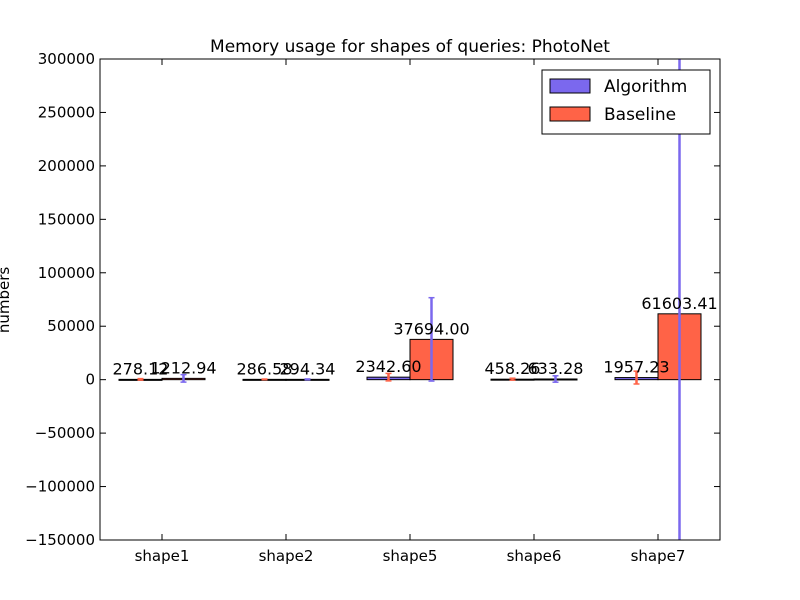  Describe the element at coordinates (431, 339) in the screenshot. I see `error-bar-baseline-shape5` at that location.